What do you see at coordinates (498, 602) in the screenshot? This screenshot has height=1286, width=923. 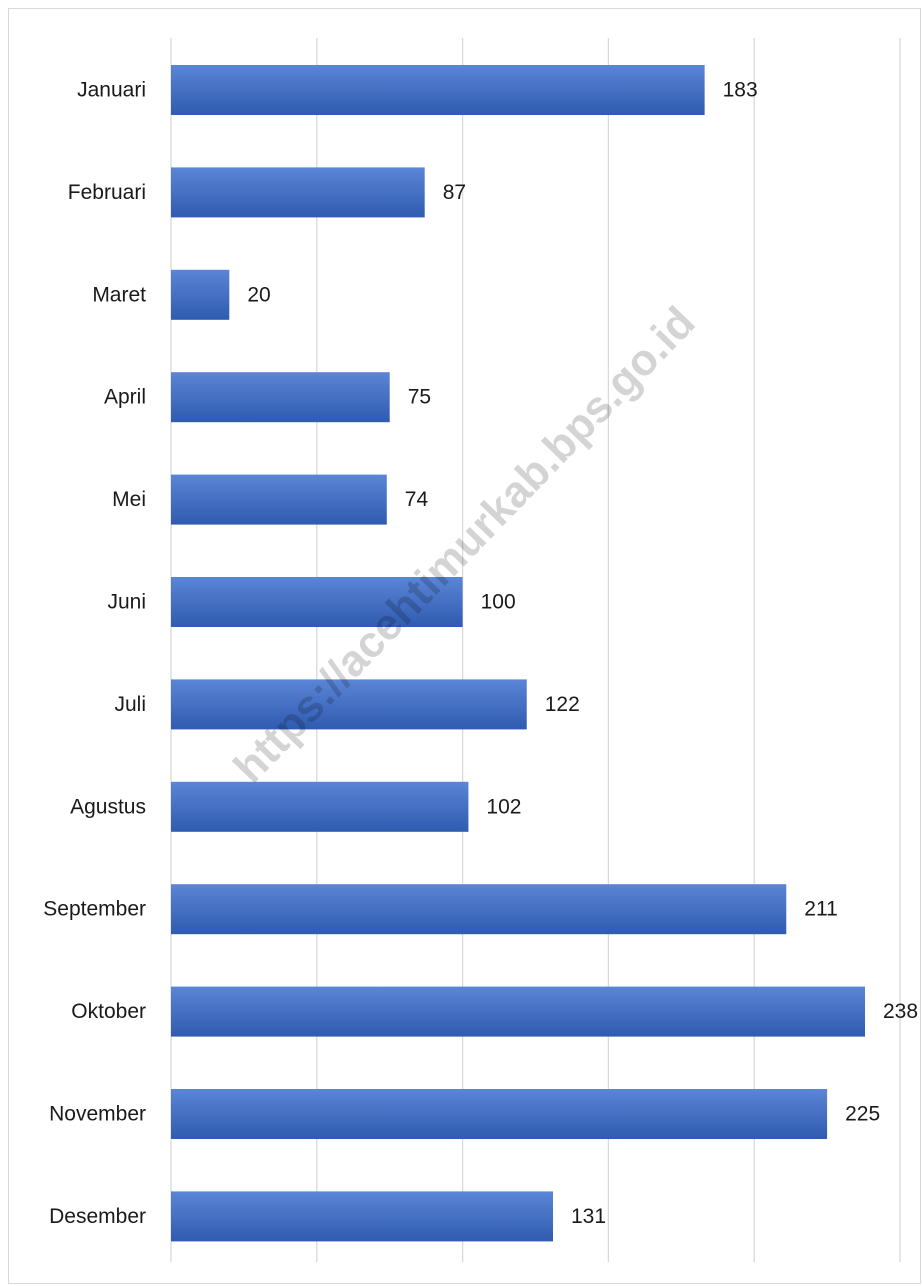 I see `data-label: 100` at bounding box center [498, 602].